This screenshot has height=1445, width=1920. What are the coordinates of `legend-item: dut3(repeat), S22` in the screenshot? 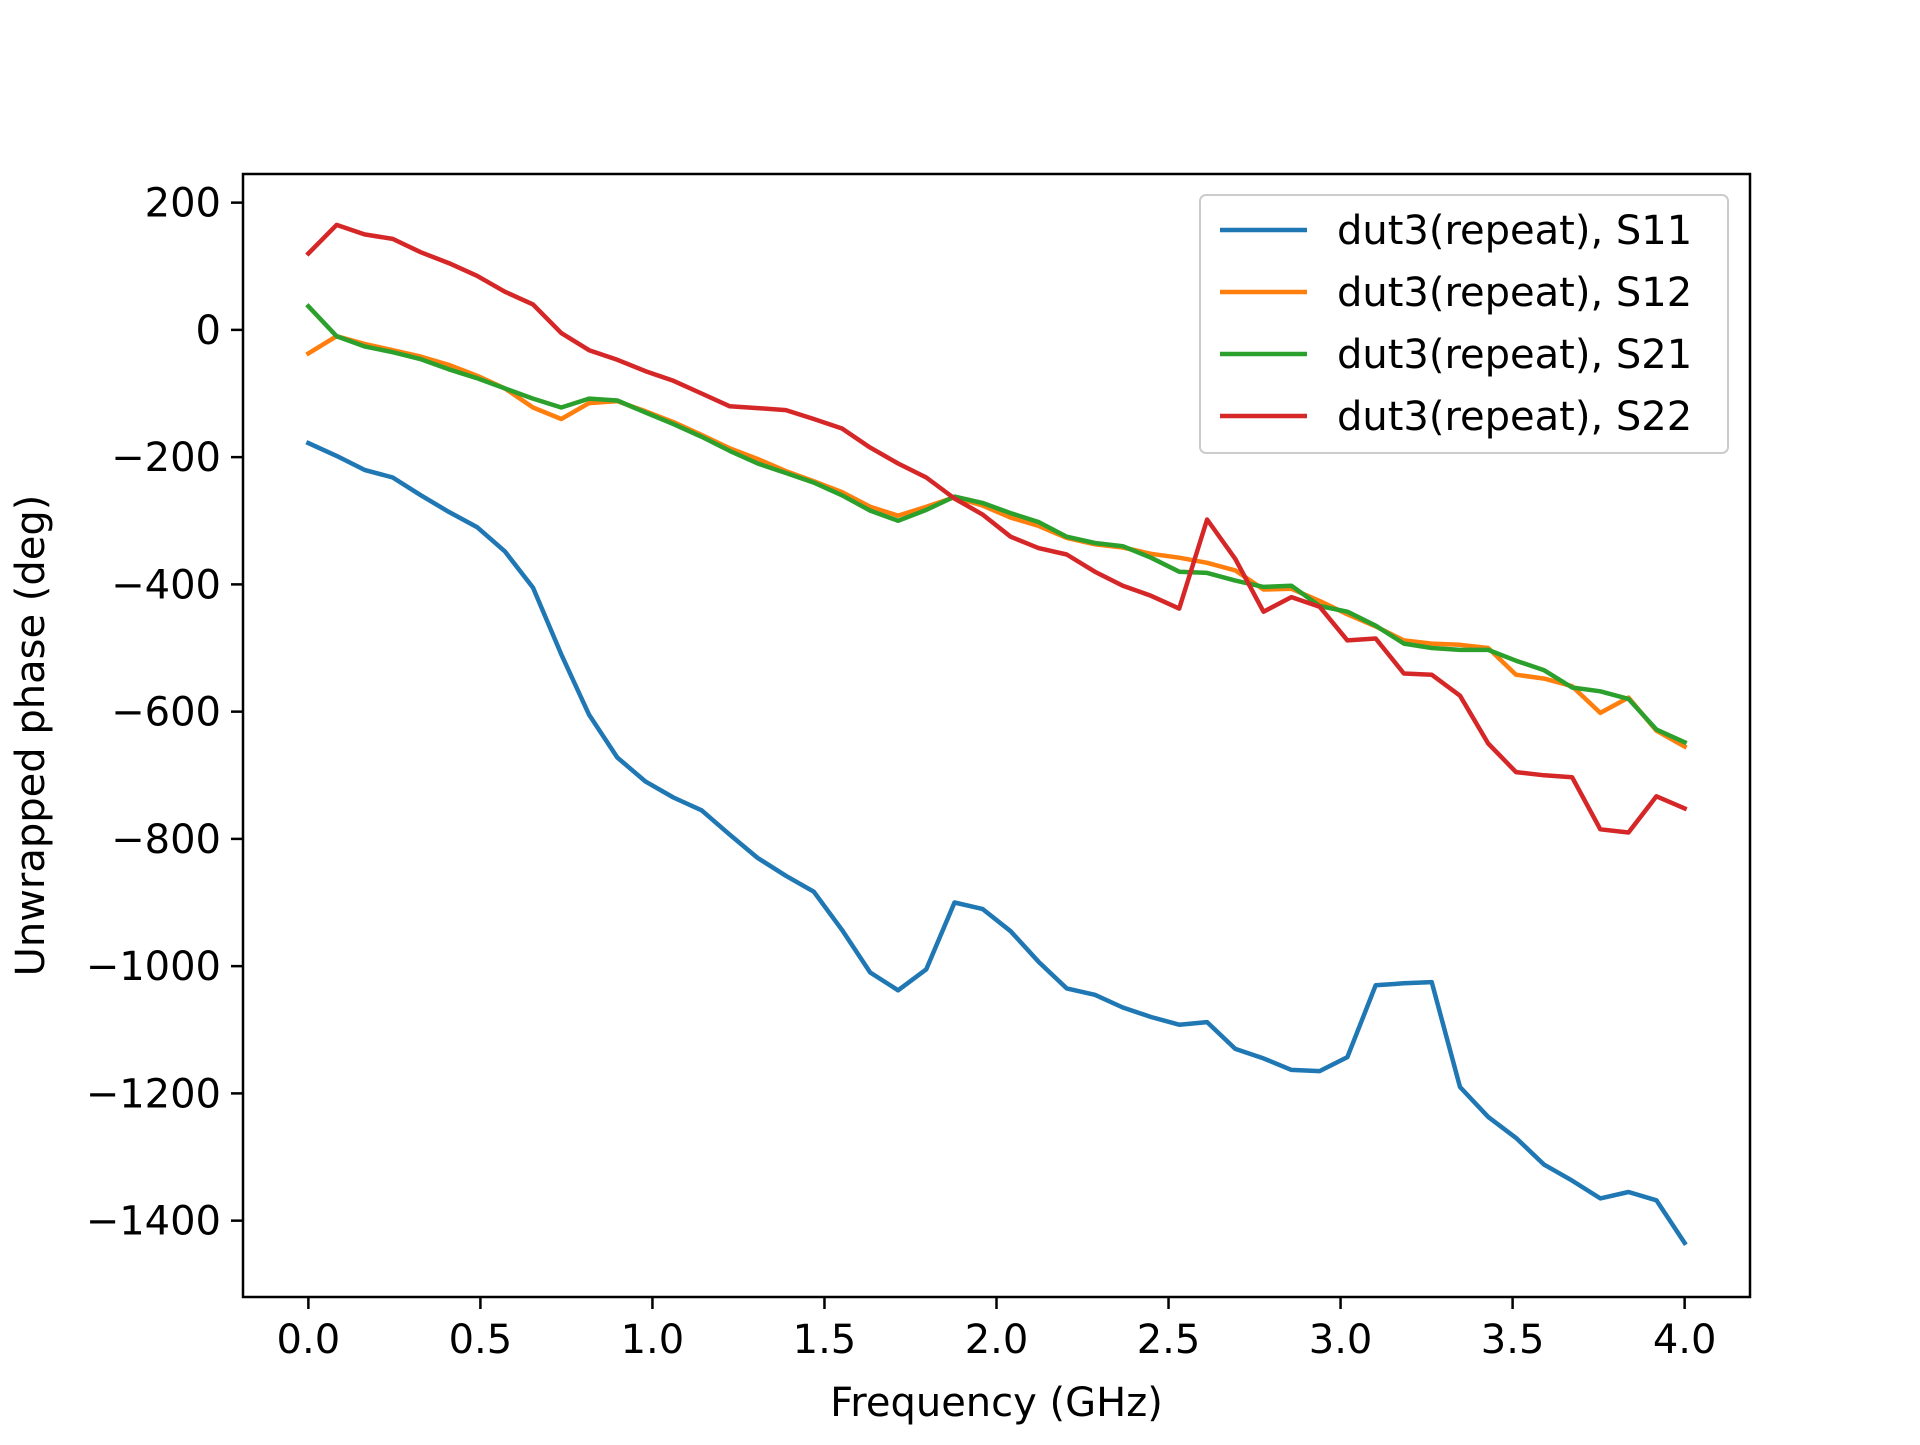 It's located at (1456, 417).